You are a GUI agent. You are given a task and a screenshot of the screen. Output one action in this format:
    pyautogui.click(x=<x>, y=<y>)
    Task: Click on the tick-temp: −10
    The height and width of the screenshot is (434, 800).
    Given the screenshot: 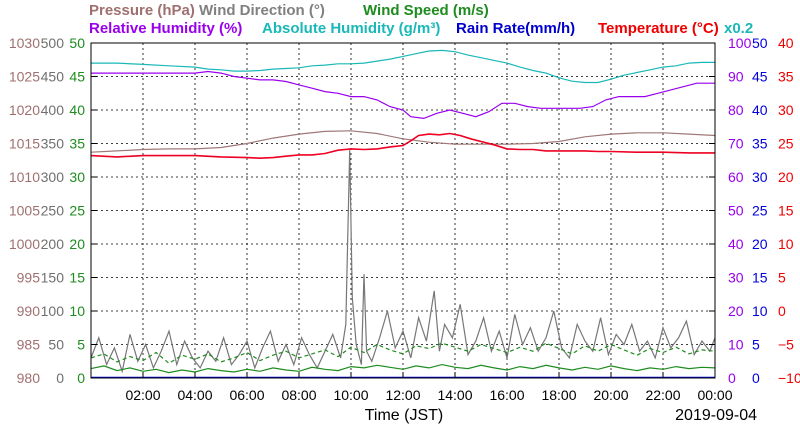 What is the action you would take?
    pyautogui.click(x=789, y=378)
    